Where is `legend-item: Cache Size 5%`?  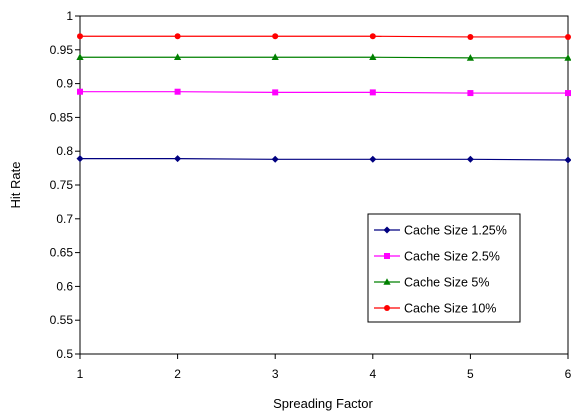
legend-item: Cache Size 5% is located at coordinates (431, 283).